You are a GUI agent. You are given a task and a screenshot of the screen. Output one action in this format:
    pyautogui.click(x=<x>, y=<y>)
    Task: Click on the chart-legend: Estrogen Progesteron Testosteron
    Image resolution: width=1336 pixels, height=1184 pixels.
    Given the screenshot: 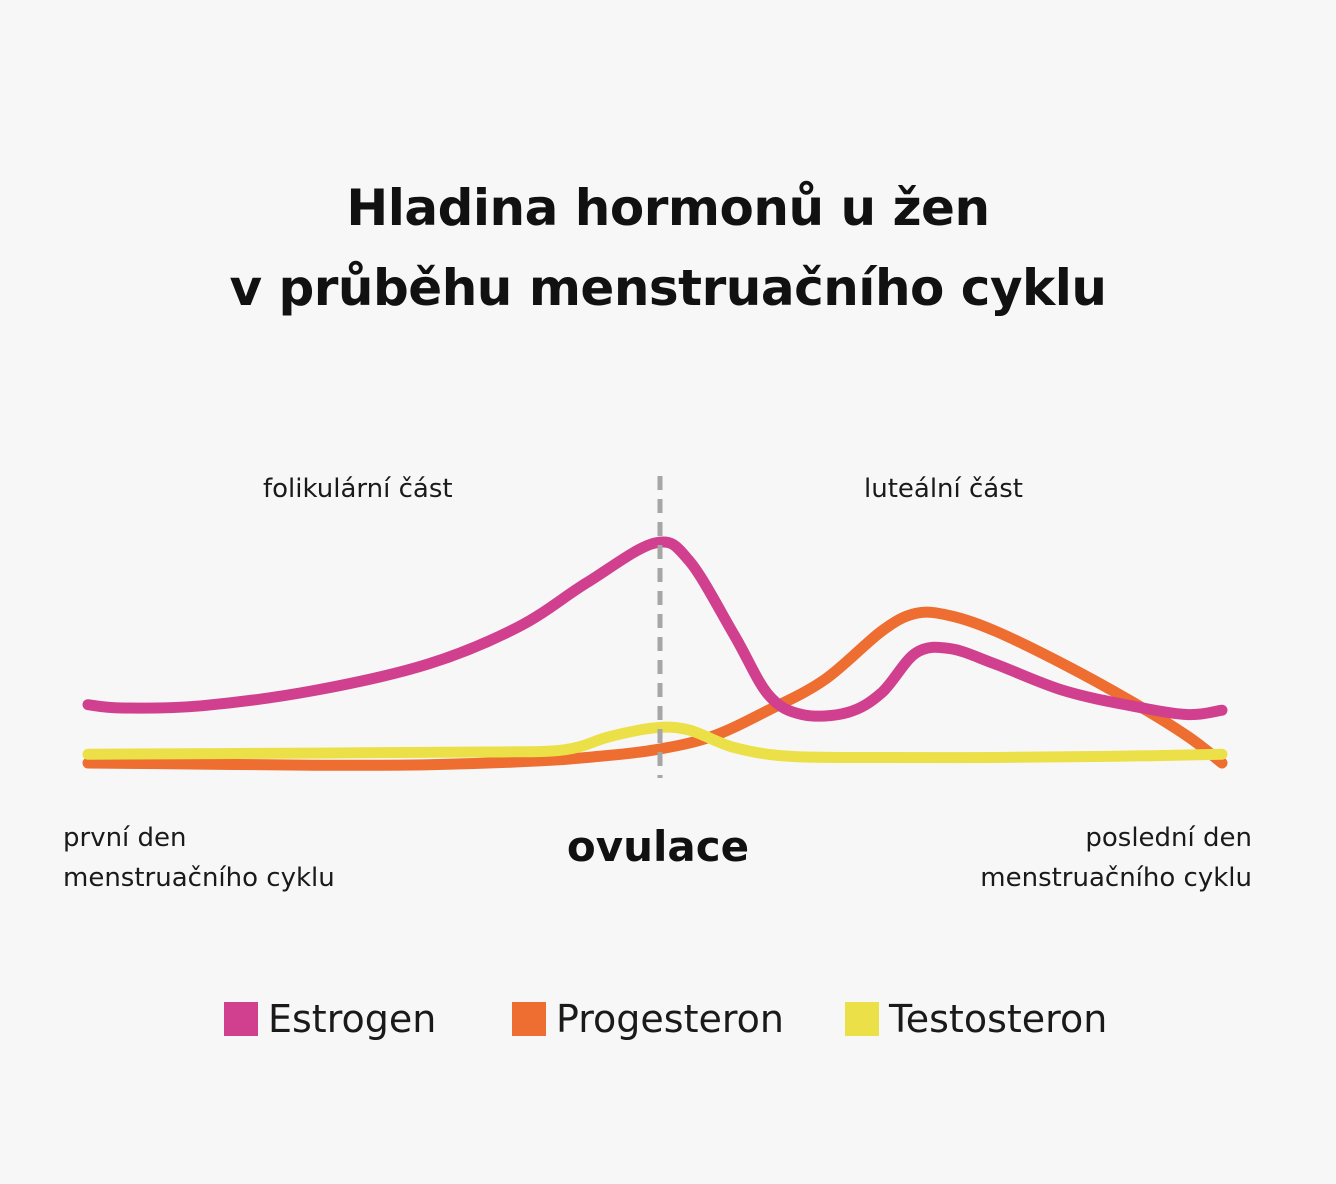 What is the action you would take?
    pyautogui.click(x=668, y=1019)
    